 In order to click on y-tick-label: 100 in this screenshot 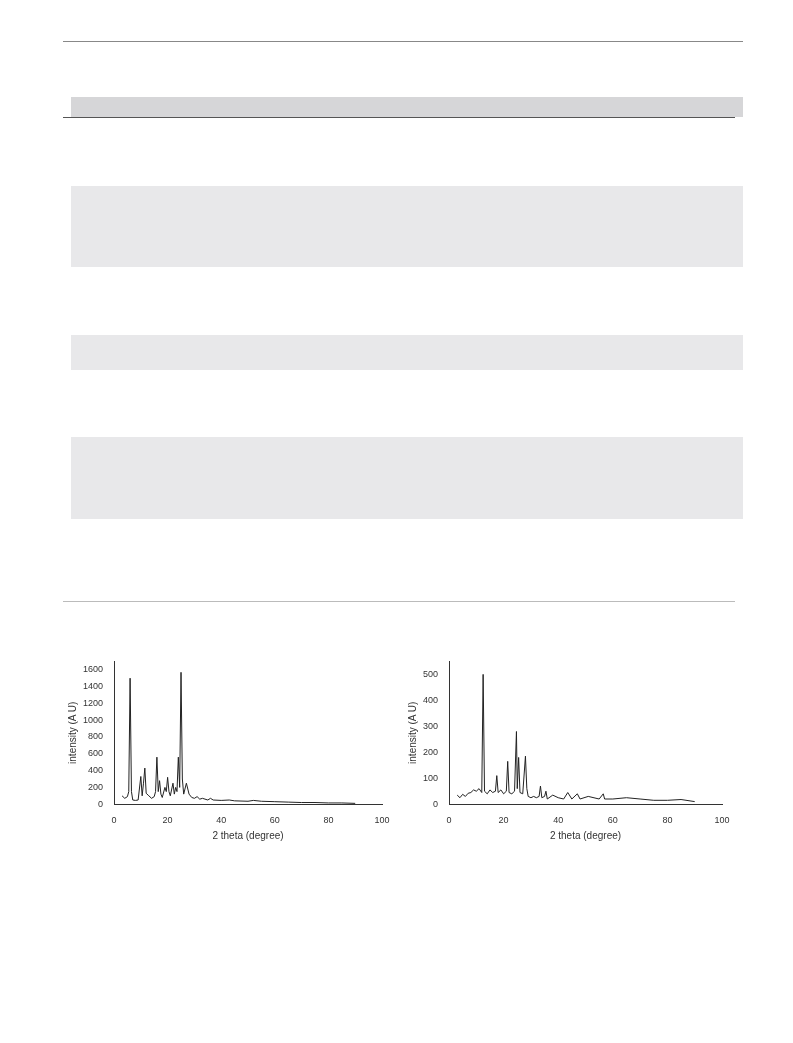, I will do `click(430, 777)`.